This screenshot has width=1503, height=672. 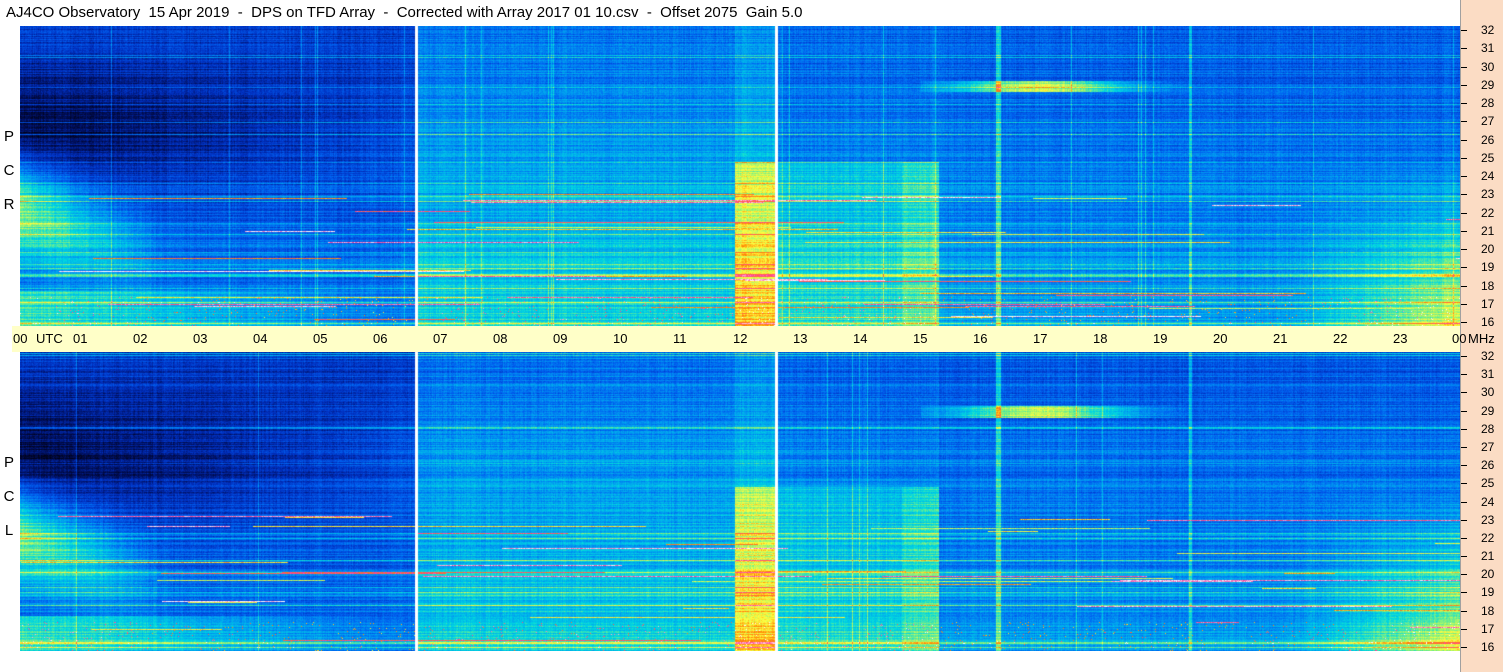 What do you see at coordinates (320, 338) in the screenshot?
I see `utc-tick-label: 05` at bounding box center [320, 338].